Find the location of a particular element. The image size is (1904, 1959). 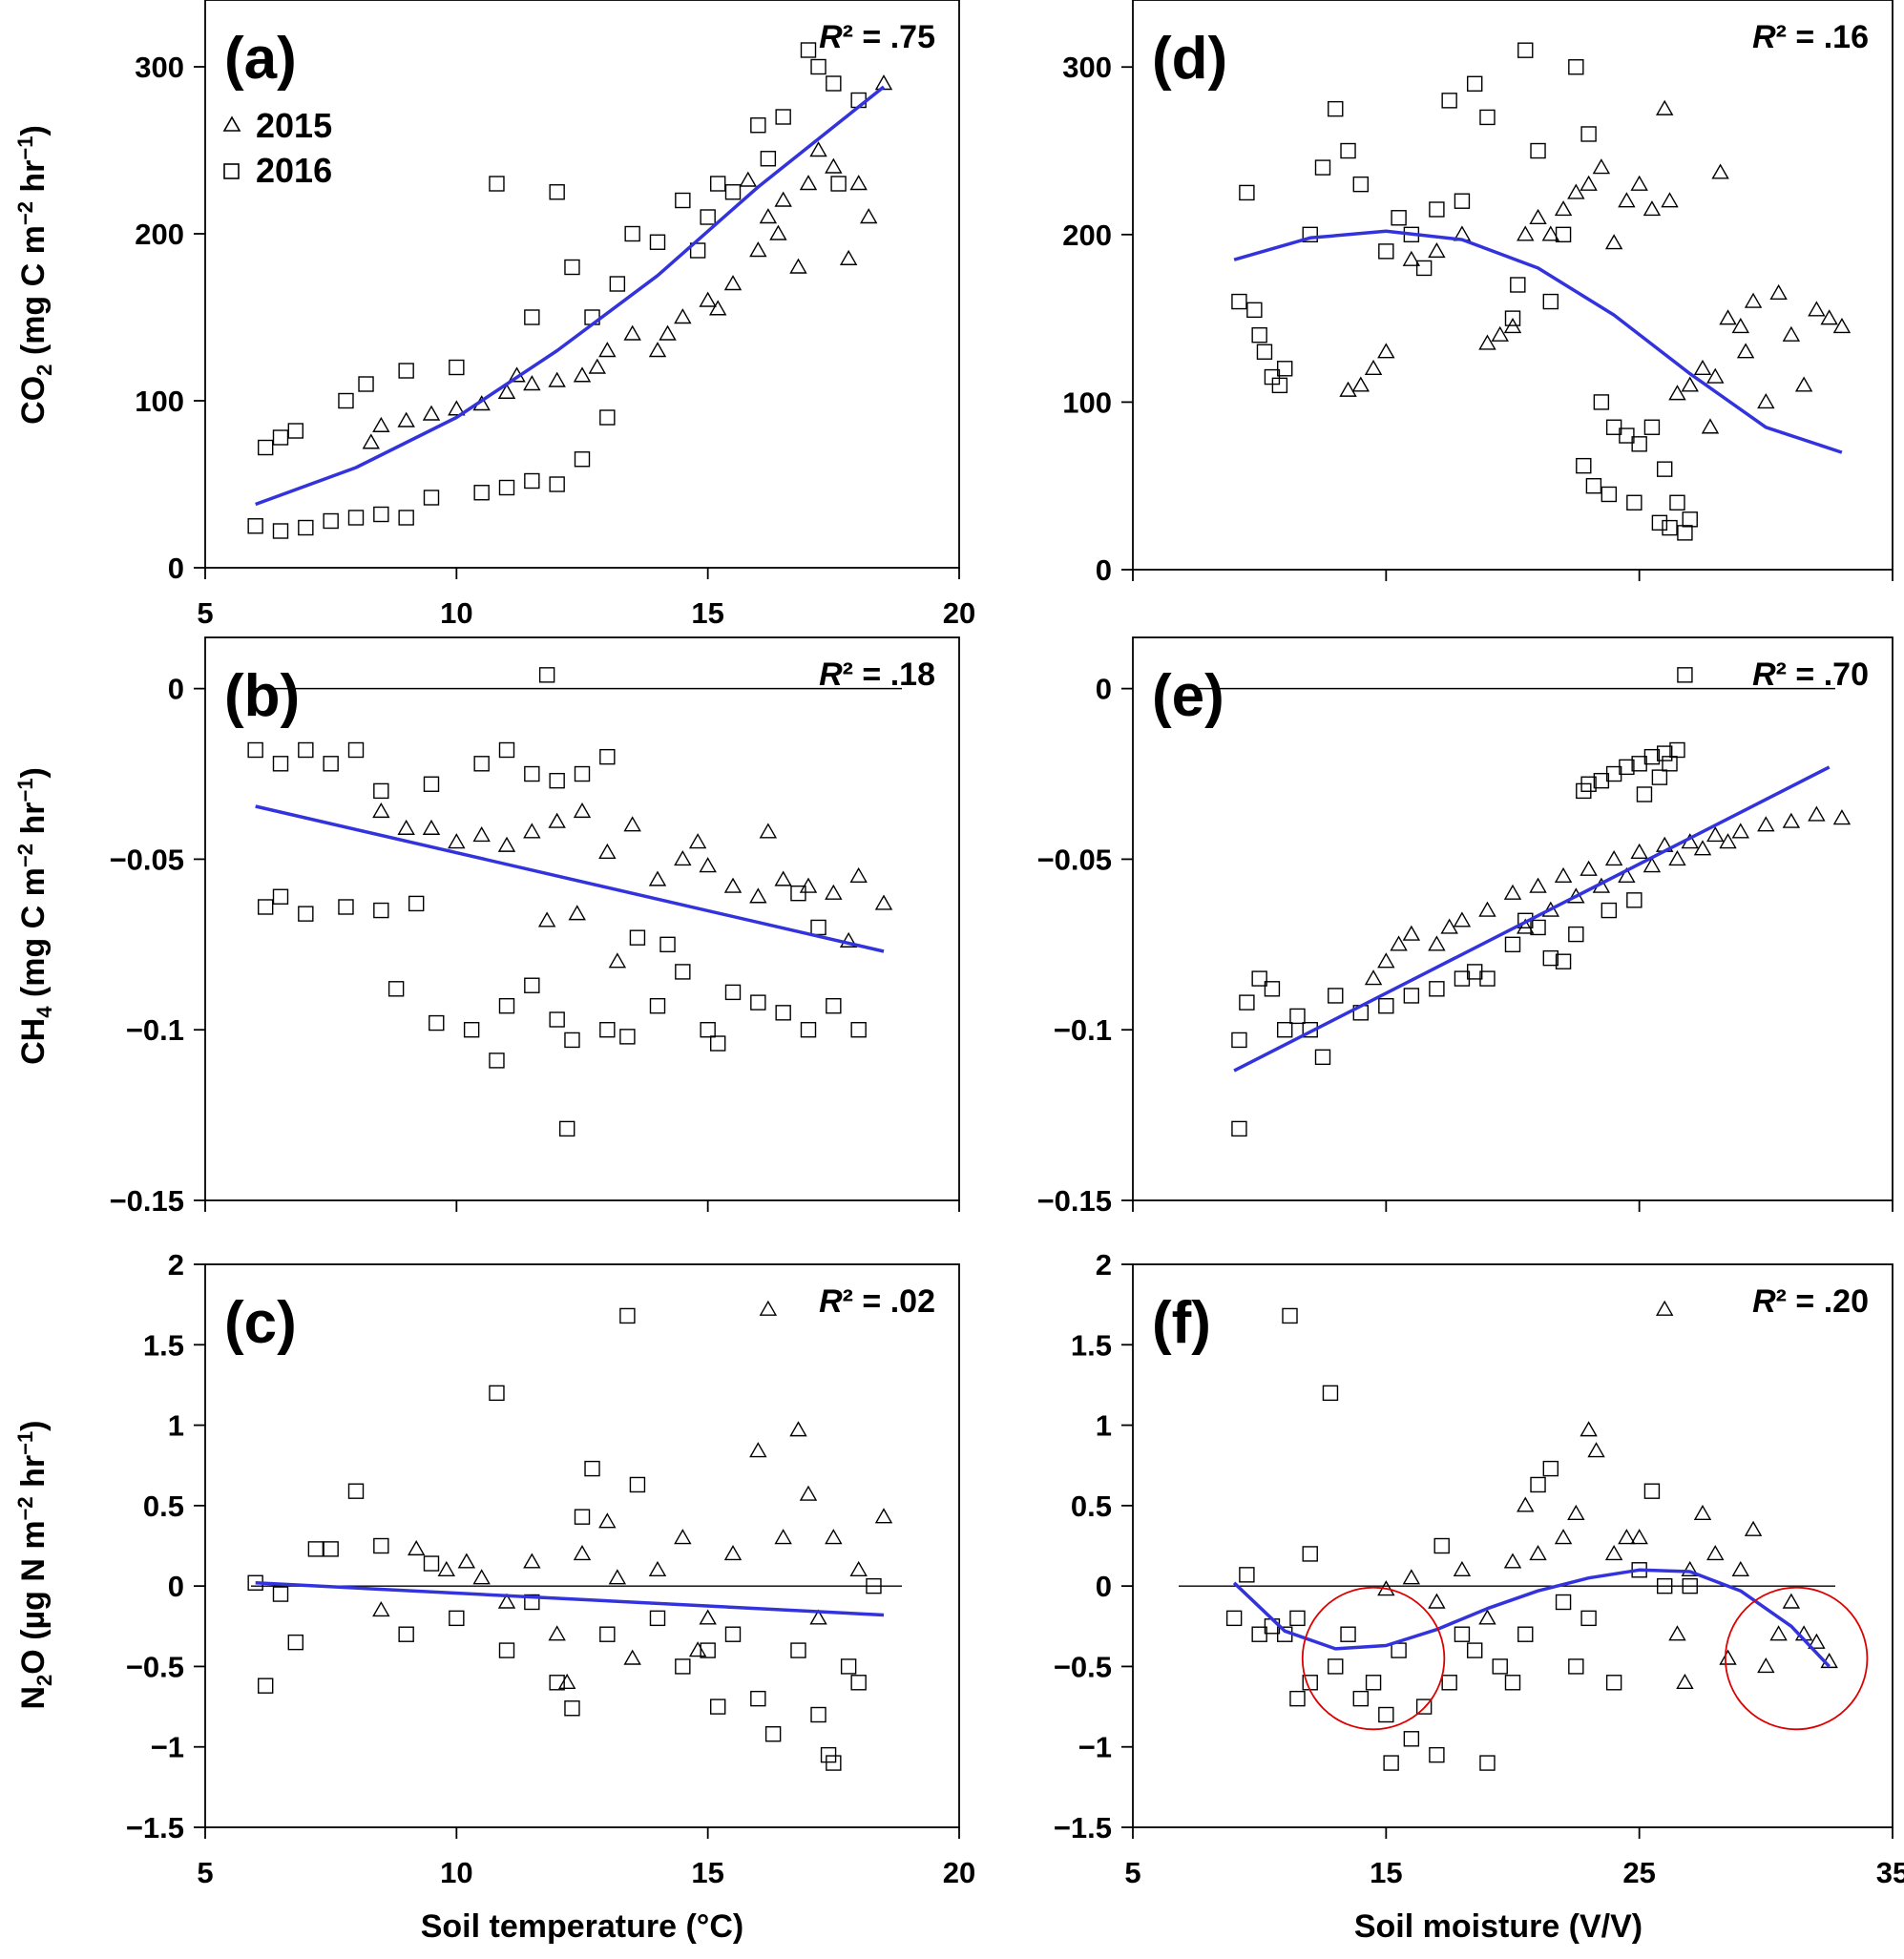

highlight-circle is located at coordinates (1373, 1658).